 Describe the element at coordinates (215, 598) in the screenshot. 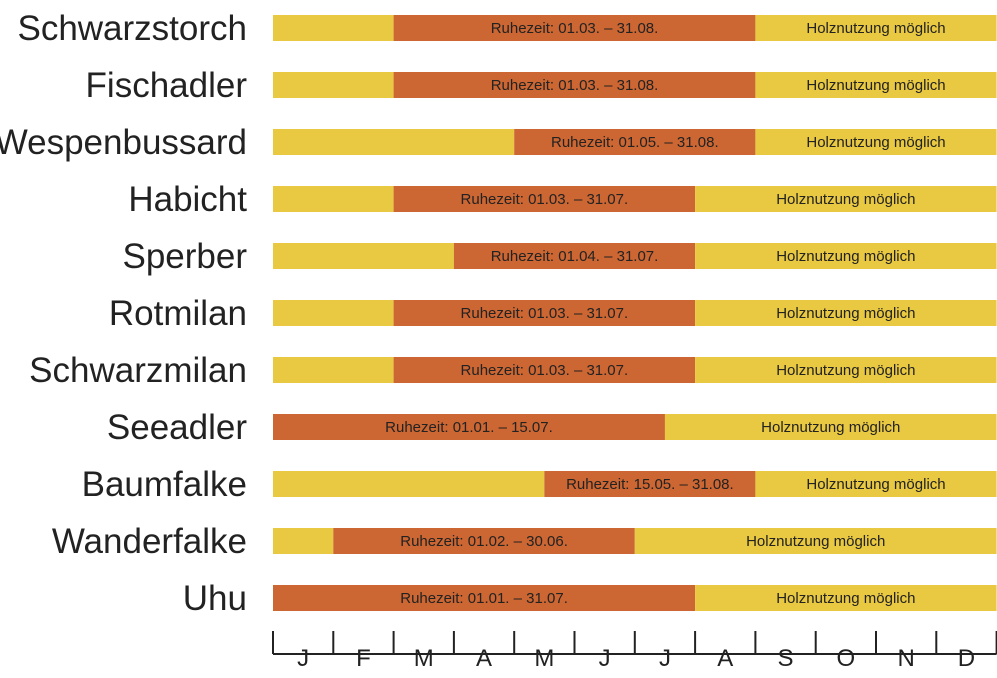

I see `species-name: Uhu` at that location.